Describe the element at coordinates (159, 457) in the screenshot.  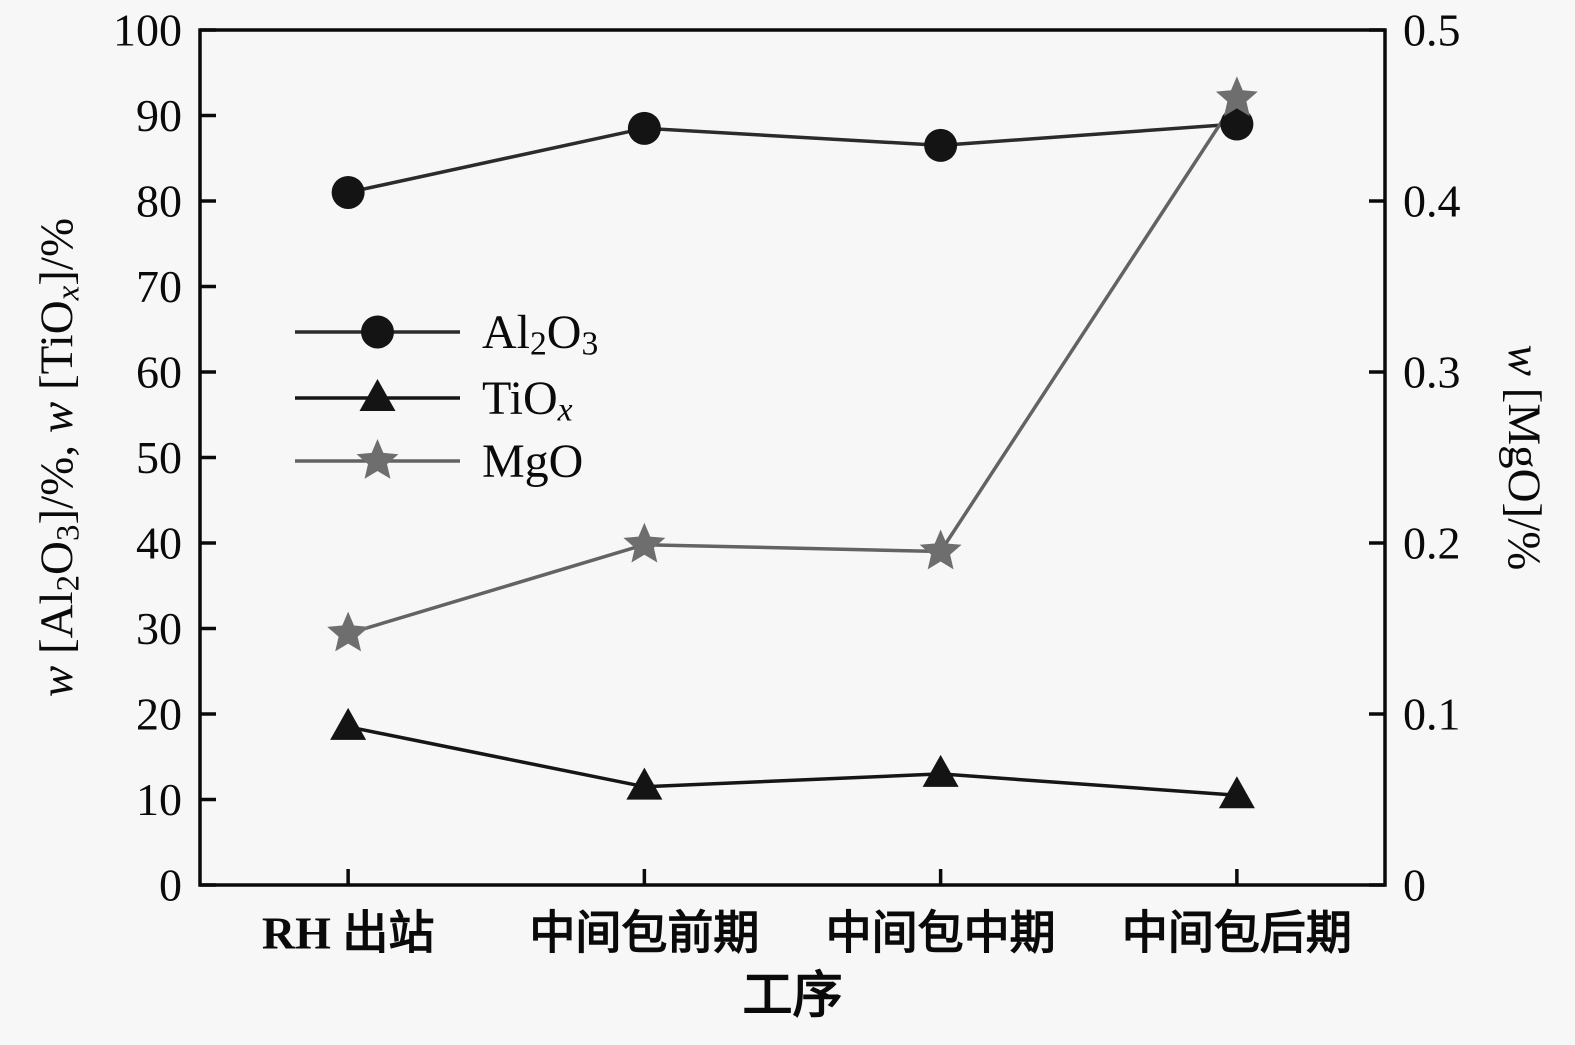
I see `y-left-tick-label: 50` at that location.